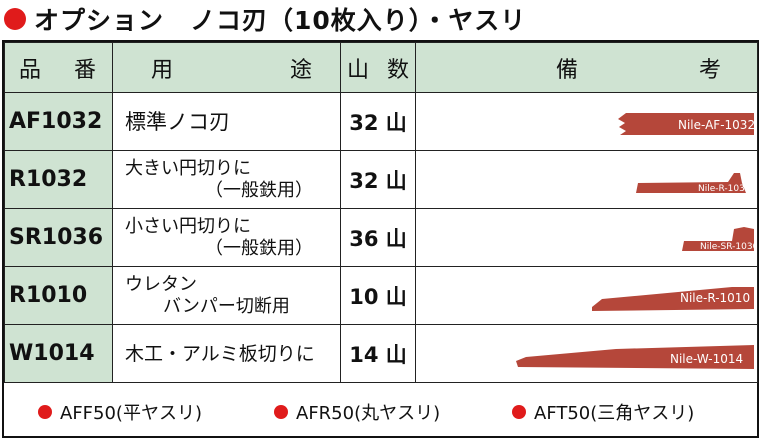 Image resolution: width=765 pixels, height=443 pixels. I want to click on product-code: R1032, so click(58, 179).